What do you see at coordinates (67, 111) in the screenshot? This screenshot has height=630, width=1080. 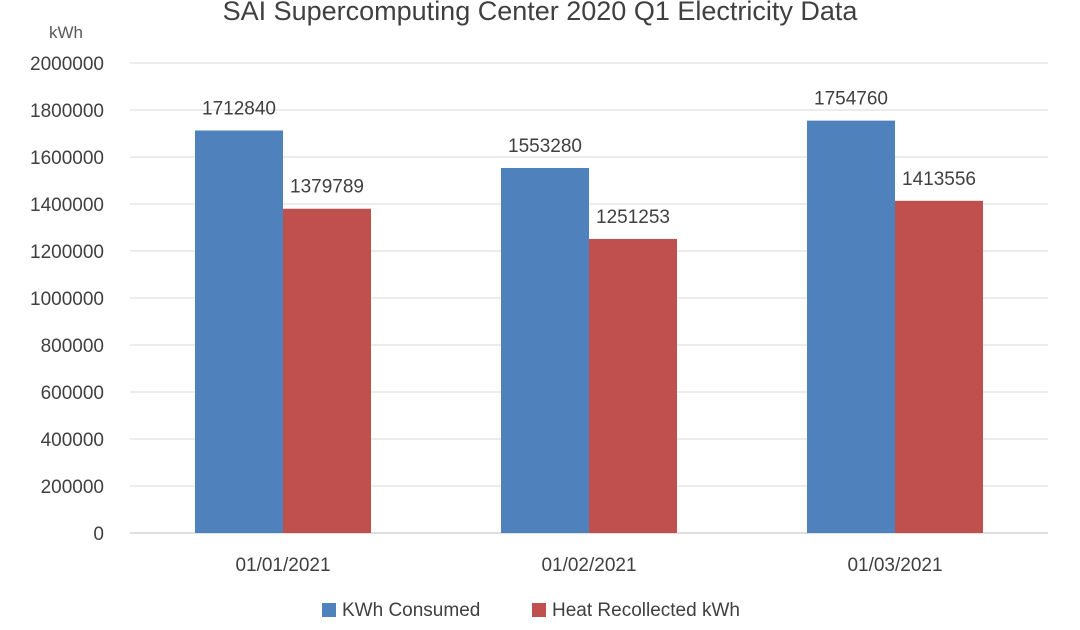 I see `y-tick-label: 1800000` at bounding box center [67, 111].